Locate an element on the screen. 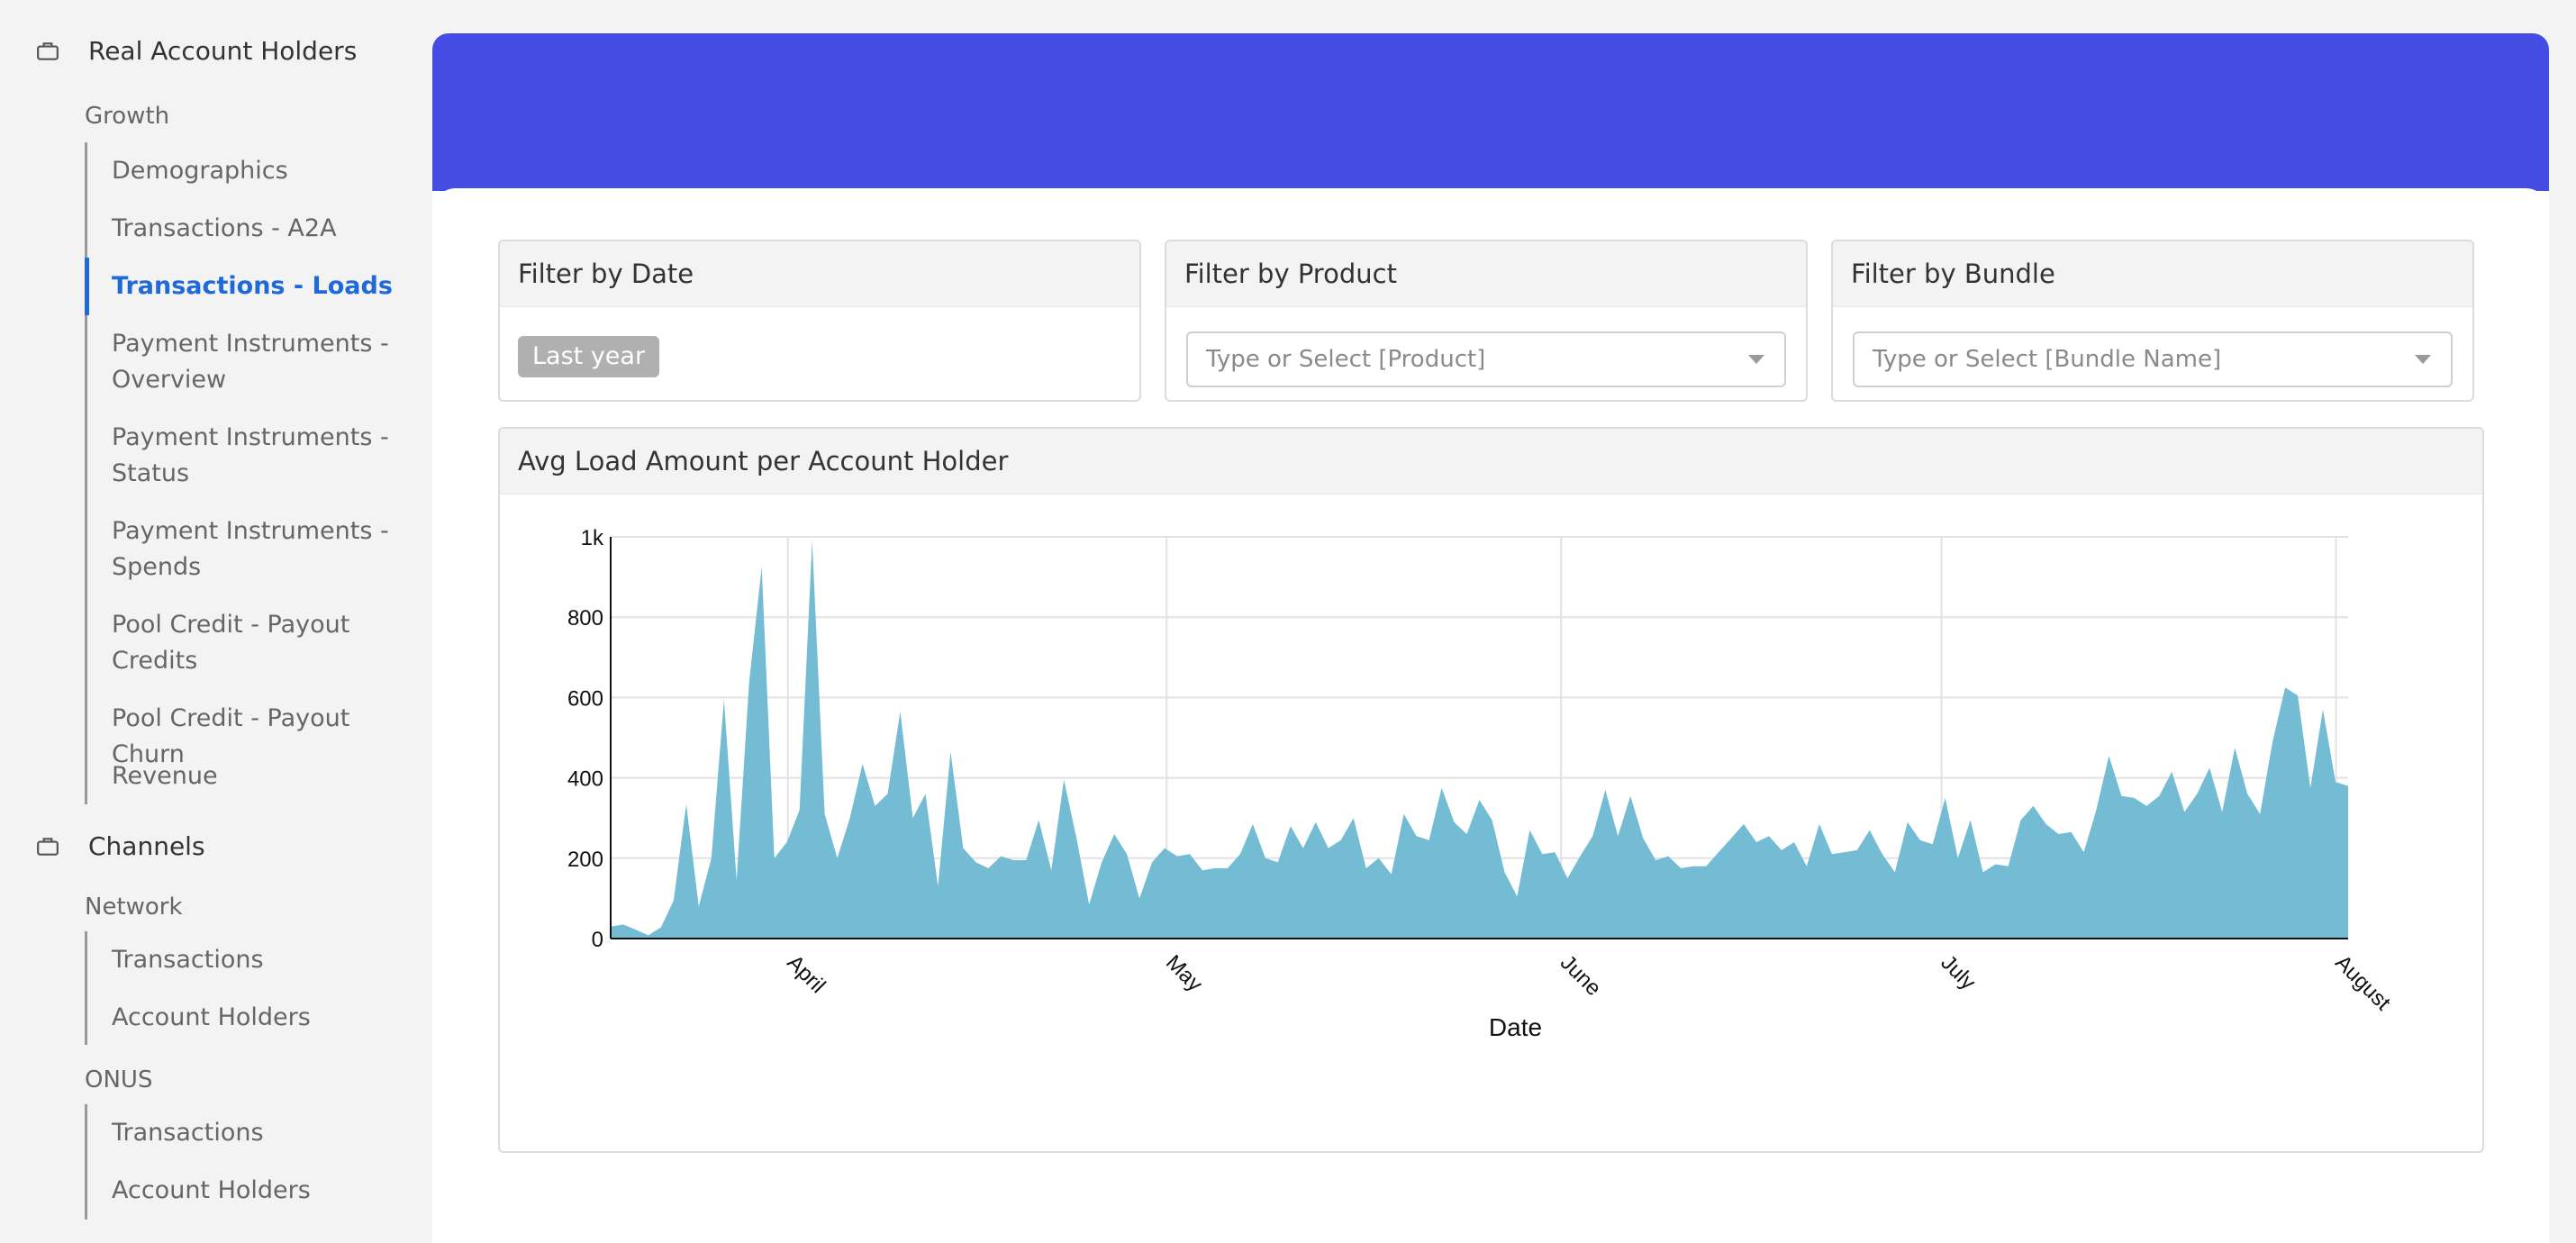 The width and height of the screenshot is (2576, 1243). section-channels: Channels is located at coordinates (120, 846).